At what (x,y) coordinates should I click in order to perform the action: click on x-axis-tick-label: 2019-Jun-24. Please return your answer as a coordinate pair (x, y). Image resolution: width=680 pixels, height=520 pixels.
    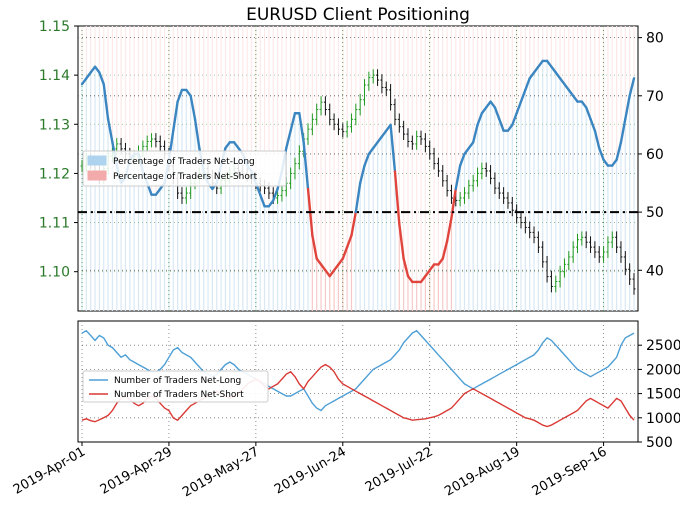
    Looking at the image, I should click on (310, 470).